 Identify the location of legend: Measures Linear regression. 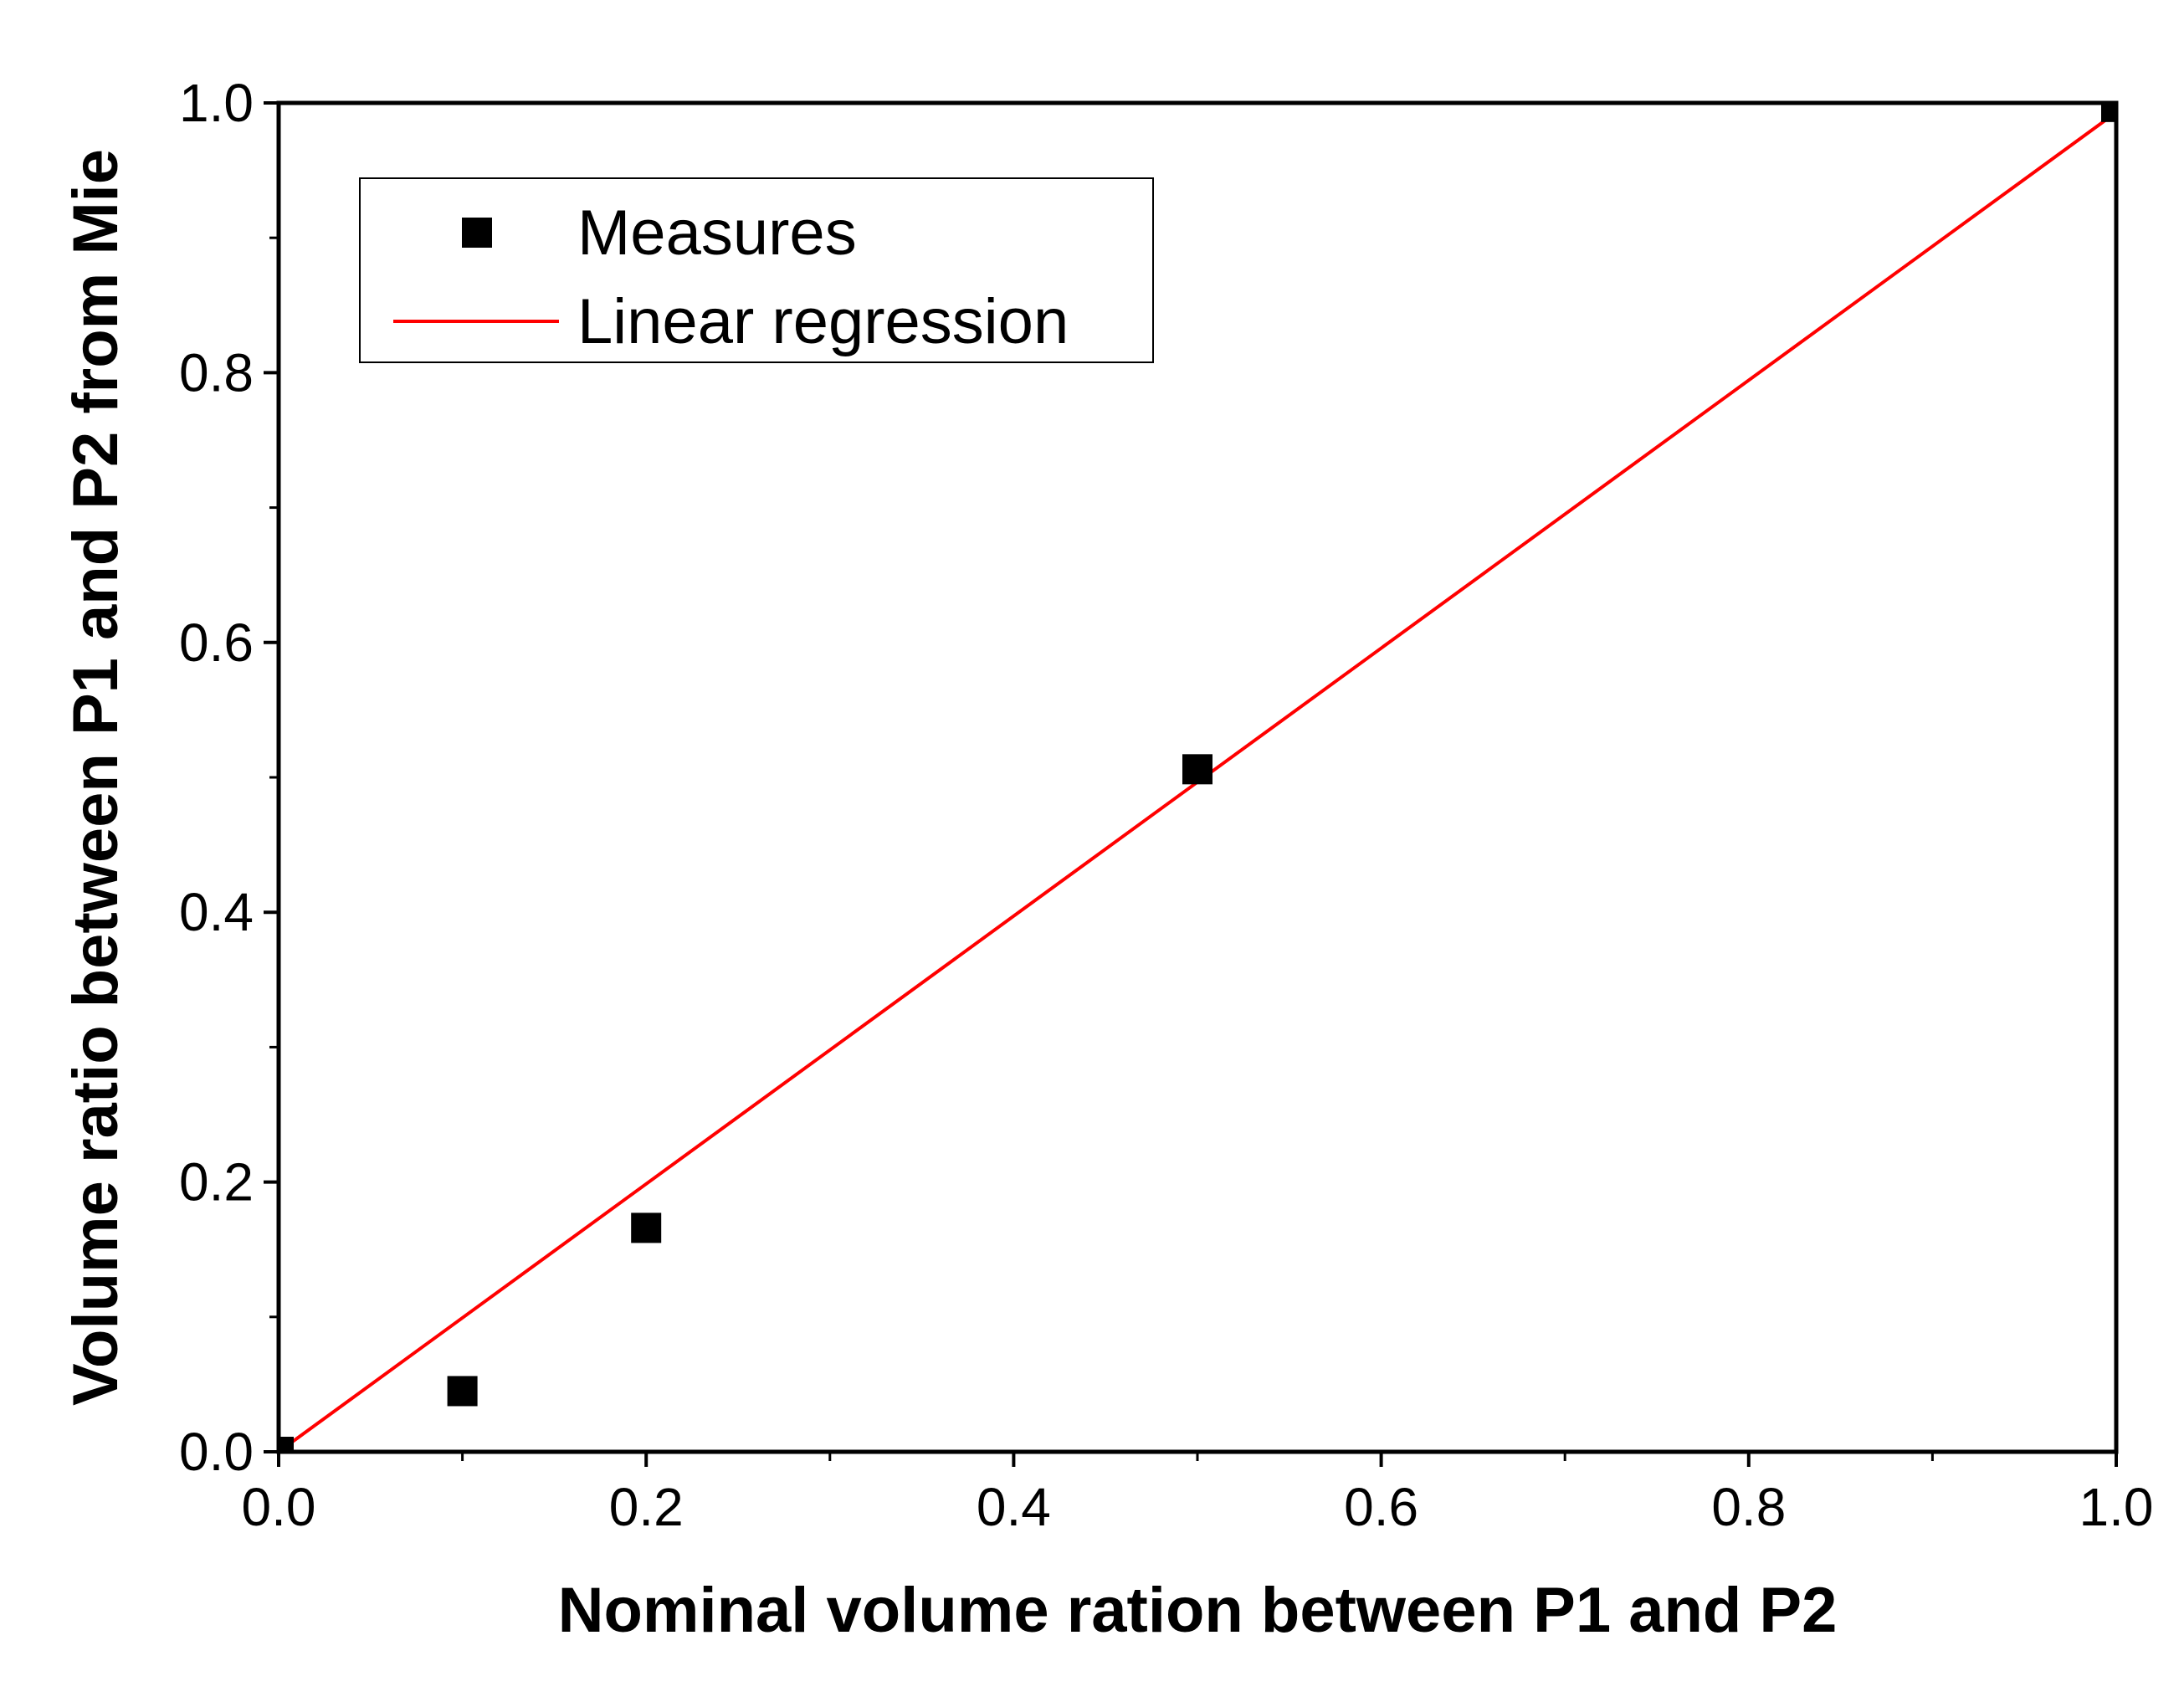
(756, 270).